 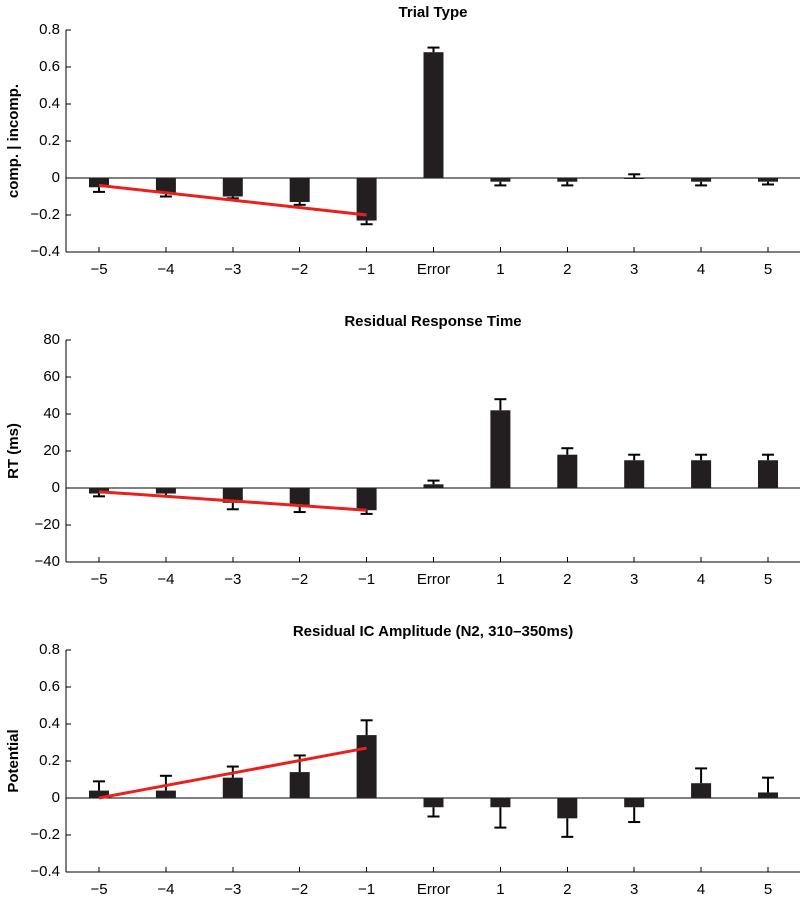 What do you see at coordinates (433, 631) in the screenshot?
I see `chart-title: Residual IC Amplitude (N2, 310–350ms)` at bounding box center [433, 631].